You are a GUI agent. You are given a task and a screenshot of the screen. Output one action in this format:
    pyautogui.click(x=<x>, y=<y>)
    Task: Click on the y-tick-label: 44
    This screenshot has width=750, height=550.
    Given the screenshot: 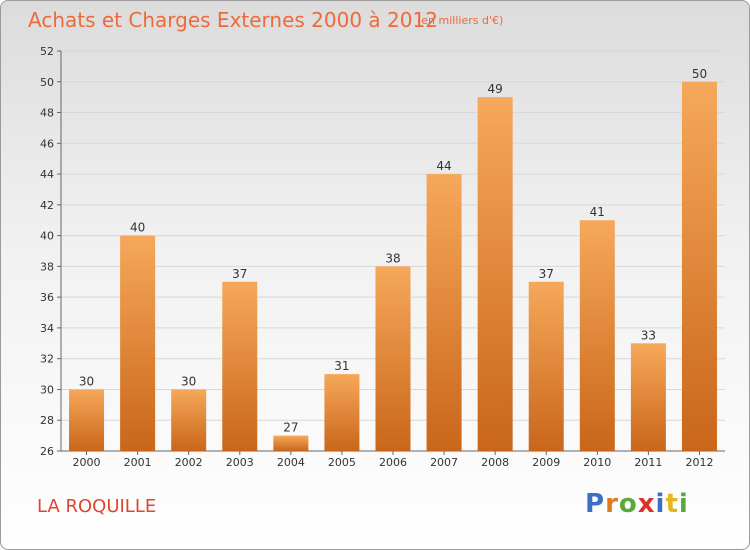 What is the action you would take?
    pyautogui.click(x=47, y=174)
    